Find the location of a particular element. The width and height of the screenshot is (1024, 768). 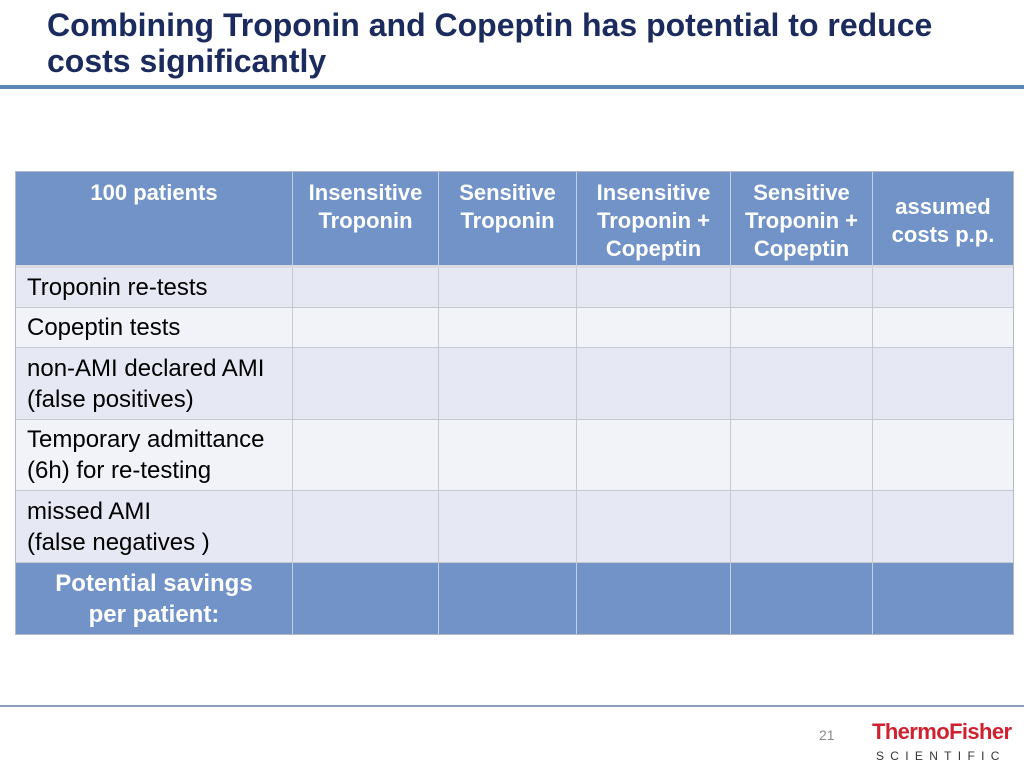

page-number: 21 is located at coordinates (827, 735).